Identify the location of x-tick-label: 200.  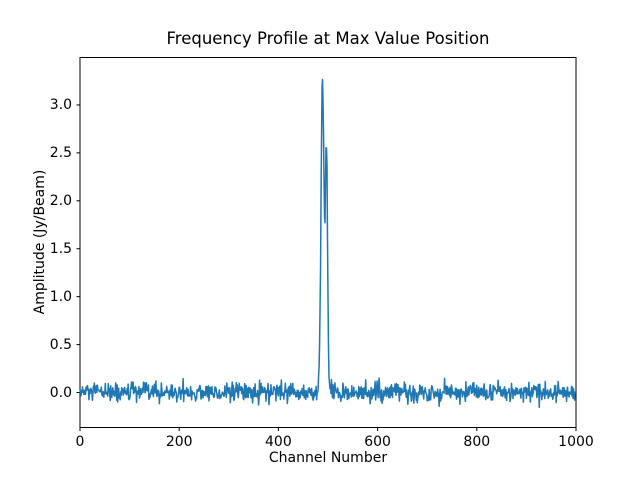
(179, 442).